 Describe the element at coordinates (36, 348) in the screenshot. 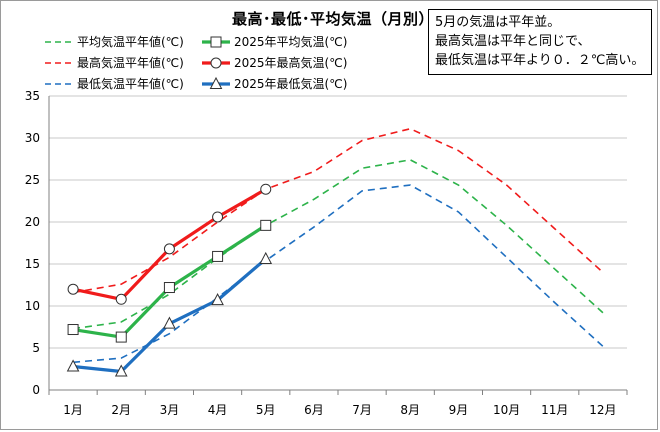

I see `y-tick-label: 5` at that location.